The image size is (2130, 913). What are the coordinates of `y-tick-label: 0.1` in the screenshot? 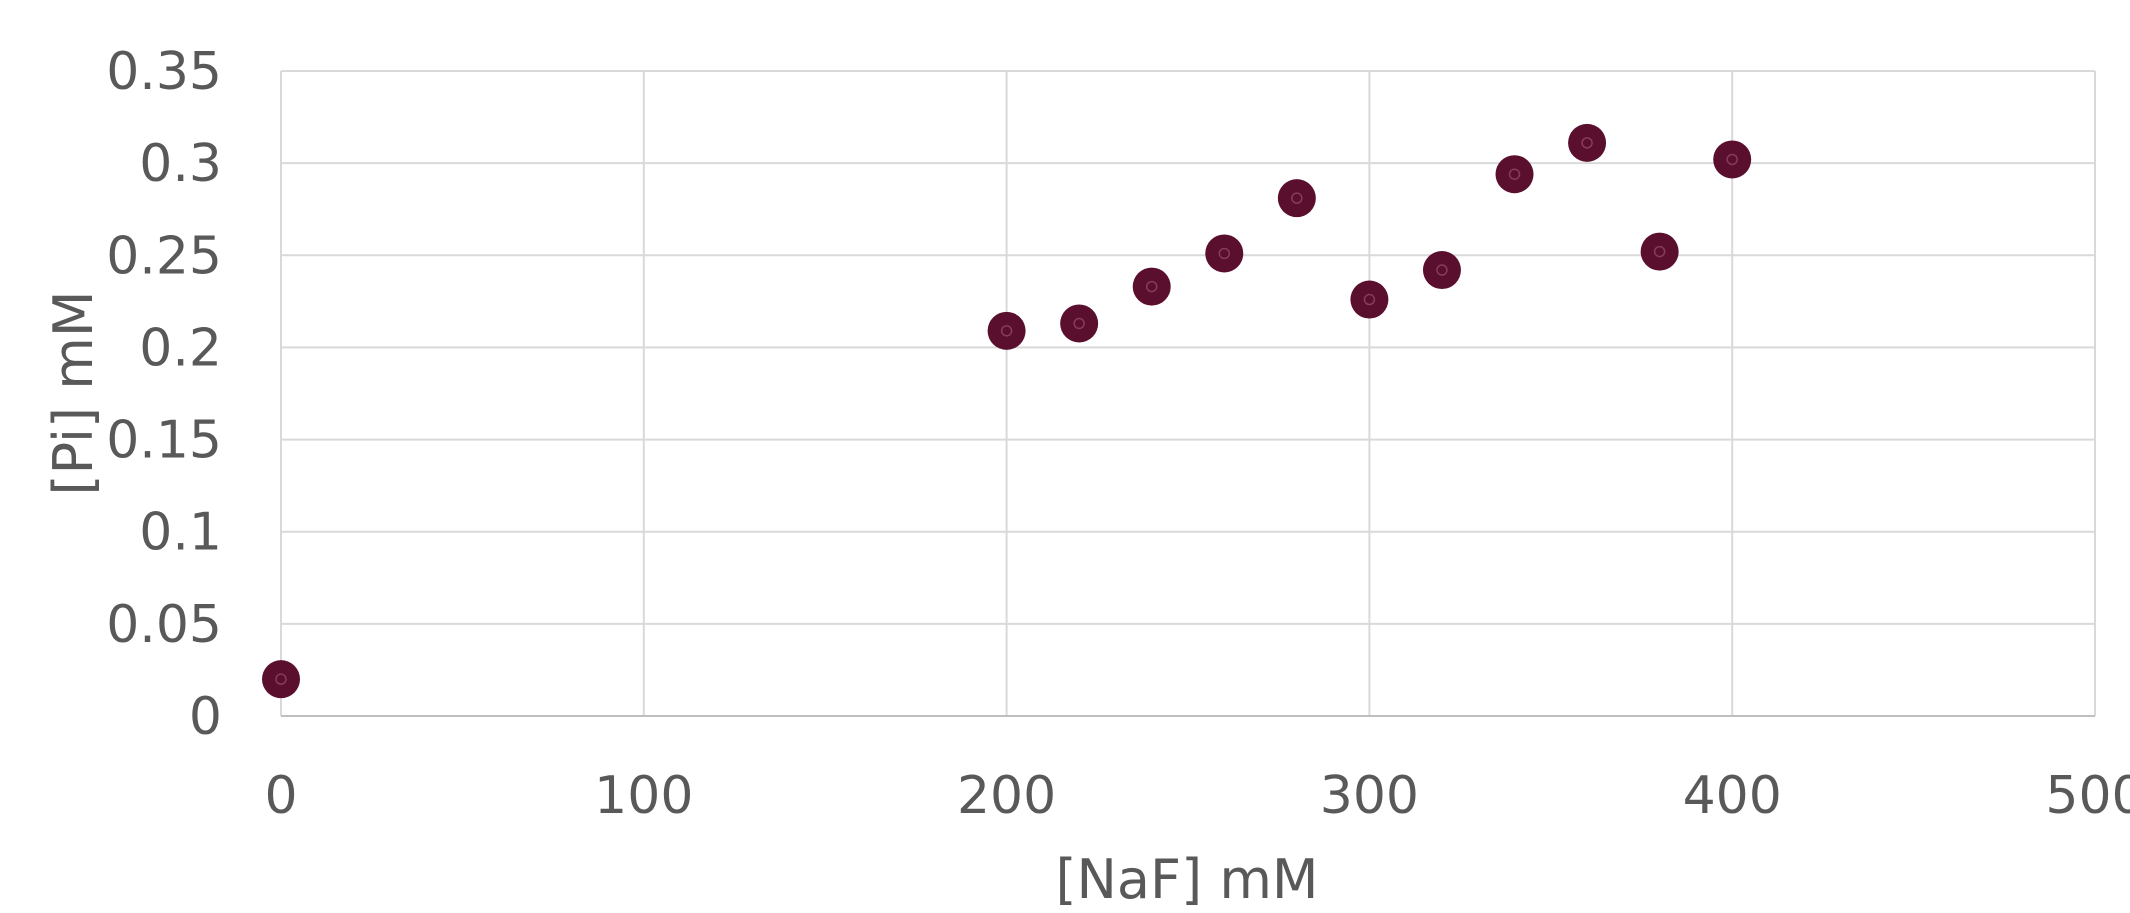 It's located at (180, 533).